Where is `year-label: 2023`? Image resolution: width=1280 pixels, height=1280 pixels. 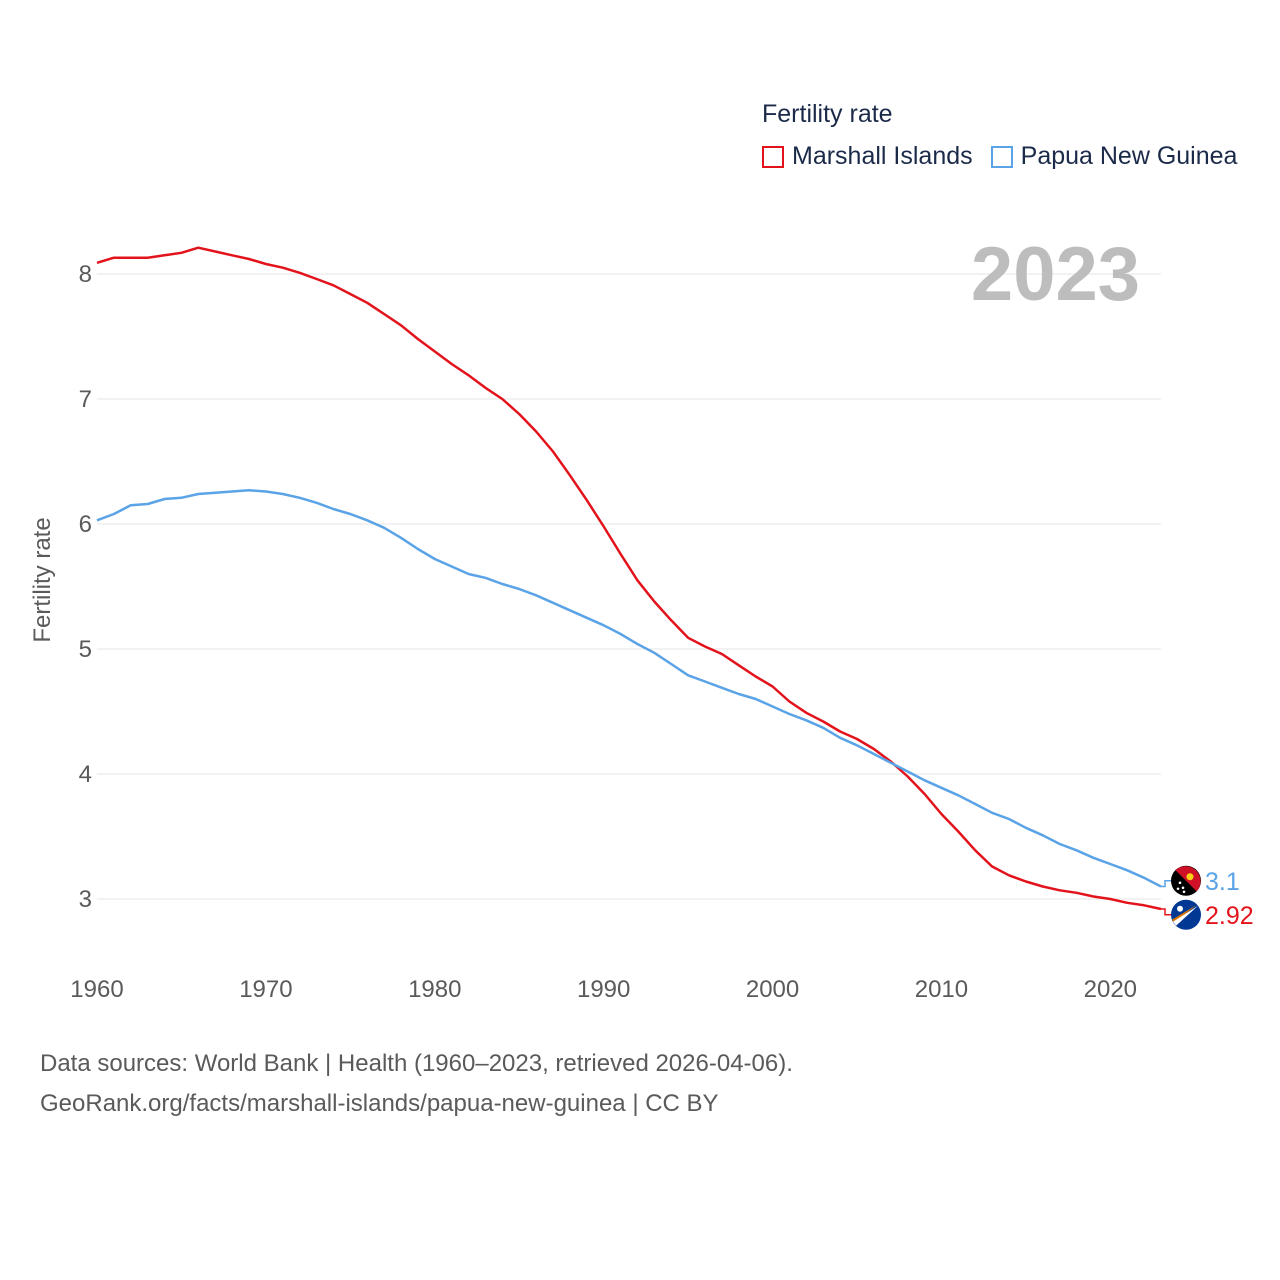 year-label: 2023 is located at coordinates (1055, 274).